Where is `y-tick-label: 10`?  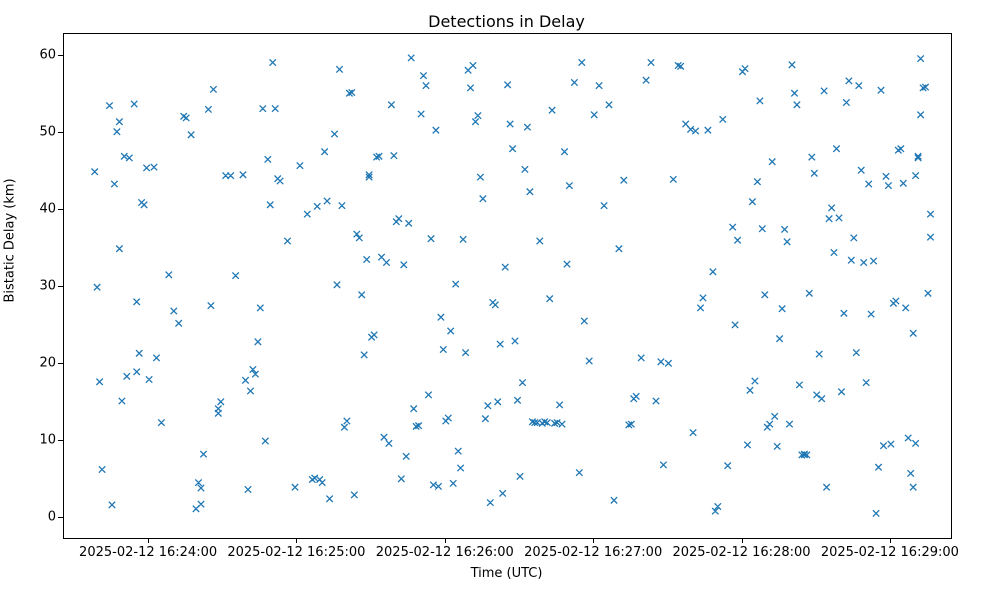
y-tick-label: 10 is located at coordinates (47, 440).